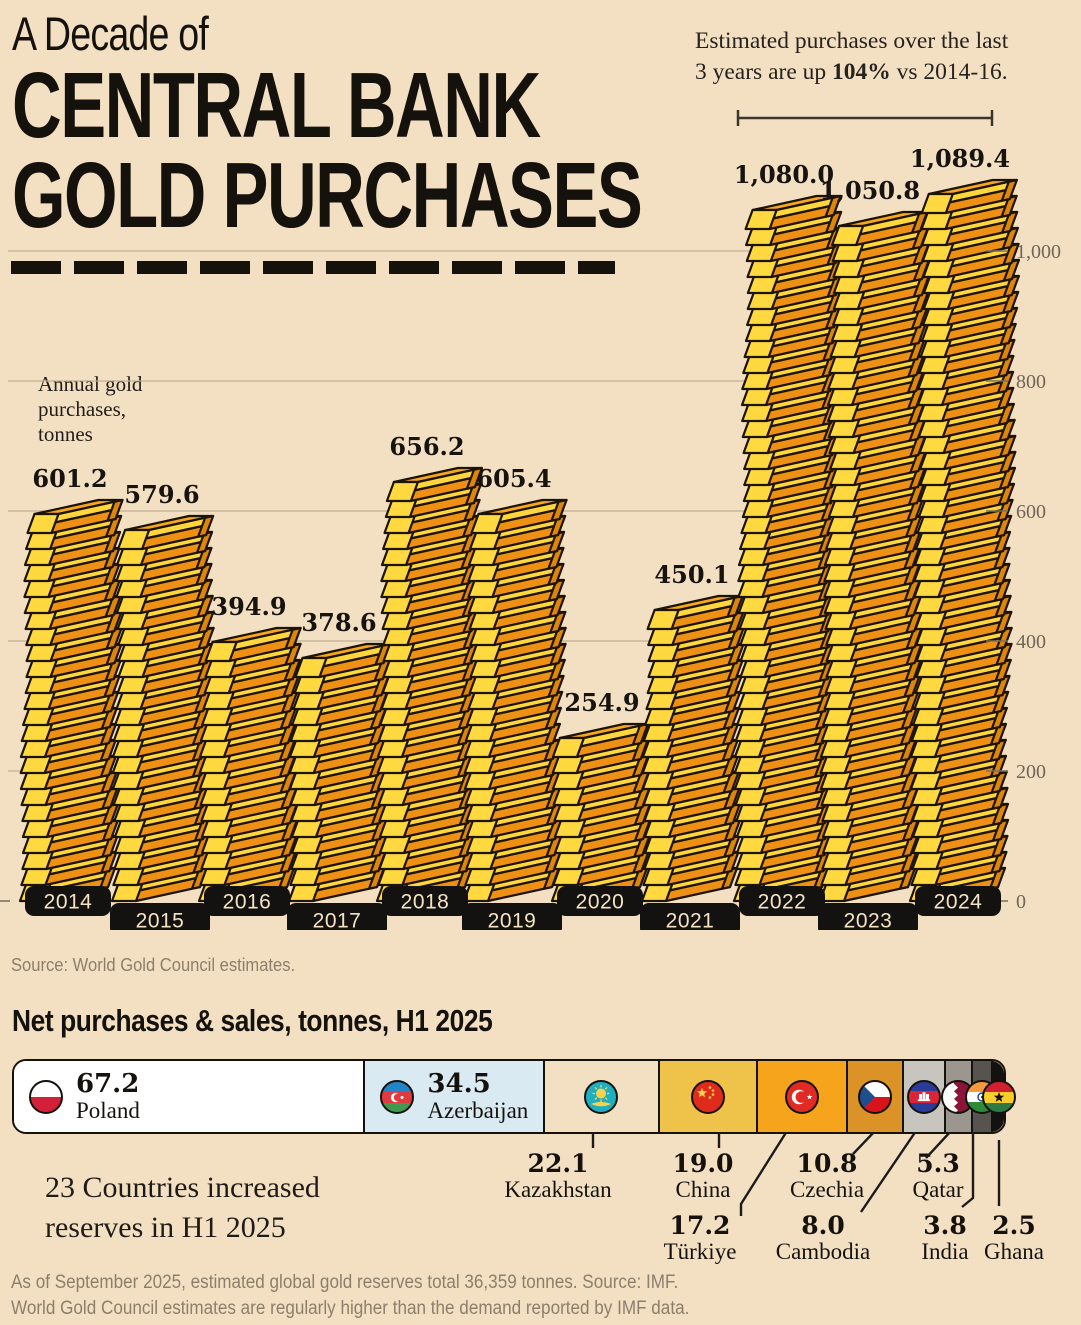  Describe the element at coordinates (189, 1096) in the screenshot. I see `segment-poland: 67.2 Poland` at that location.